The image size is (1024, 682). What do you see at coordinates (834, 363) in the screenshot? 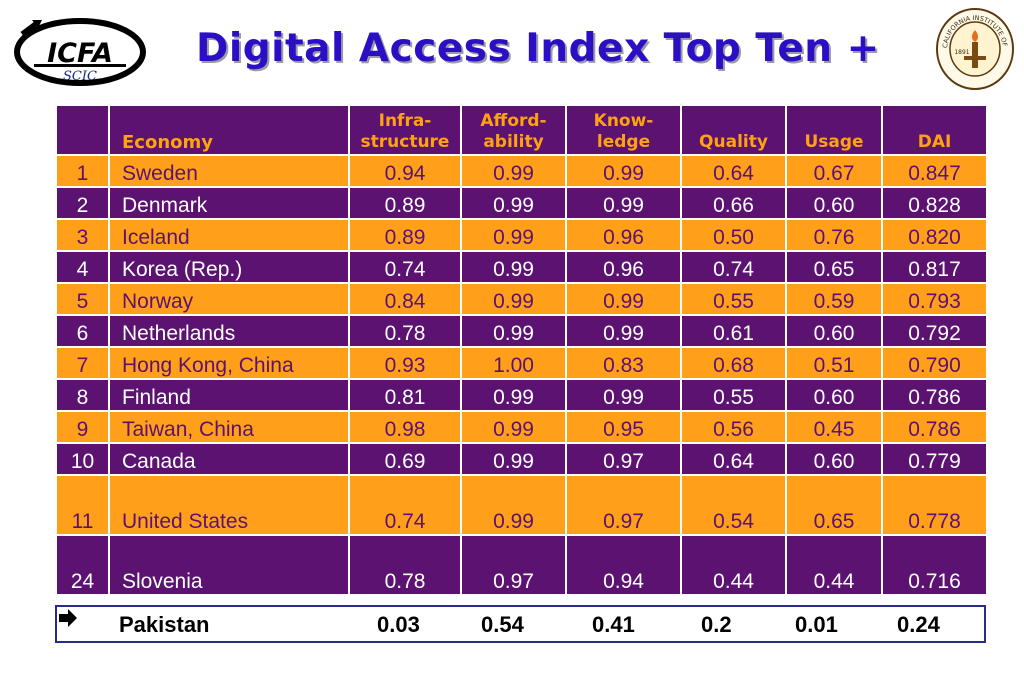
I see `usage-cell: 0.51` at bounding box center [834, 363].